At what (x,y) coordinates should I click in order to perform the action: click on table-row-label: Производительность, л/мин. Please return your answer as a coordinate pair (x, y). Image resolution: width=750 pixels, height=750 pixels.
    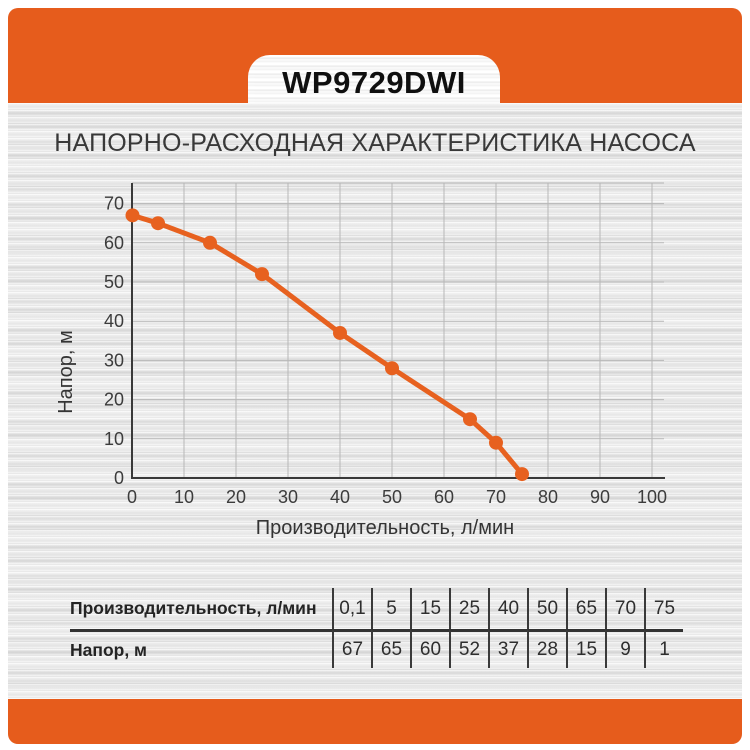
    Looking at the image, I should click on (193, 608).